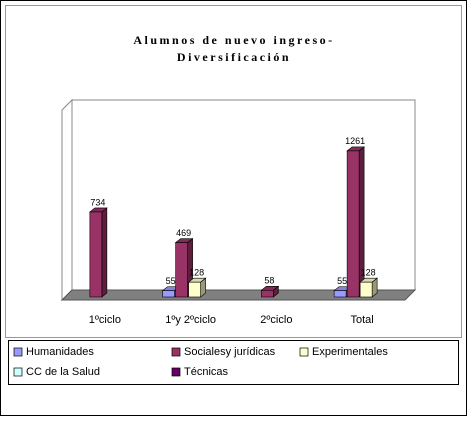  I want to click on side-wall, so click(67, 200).